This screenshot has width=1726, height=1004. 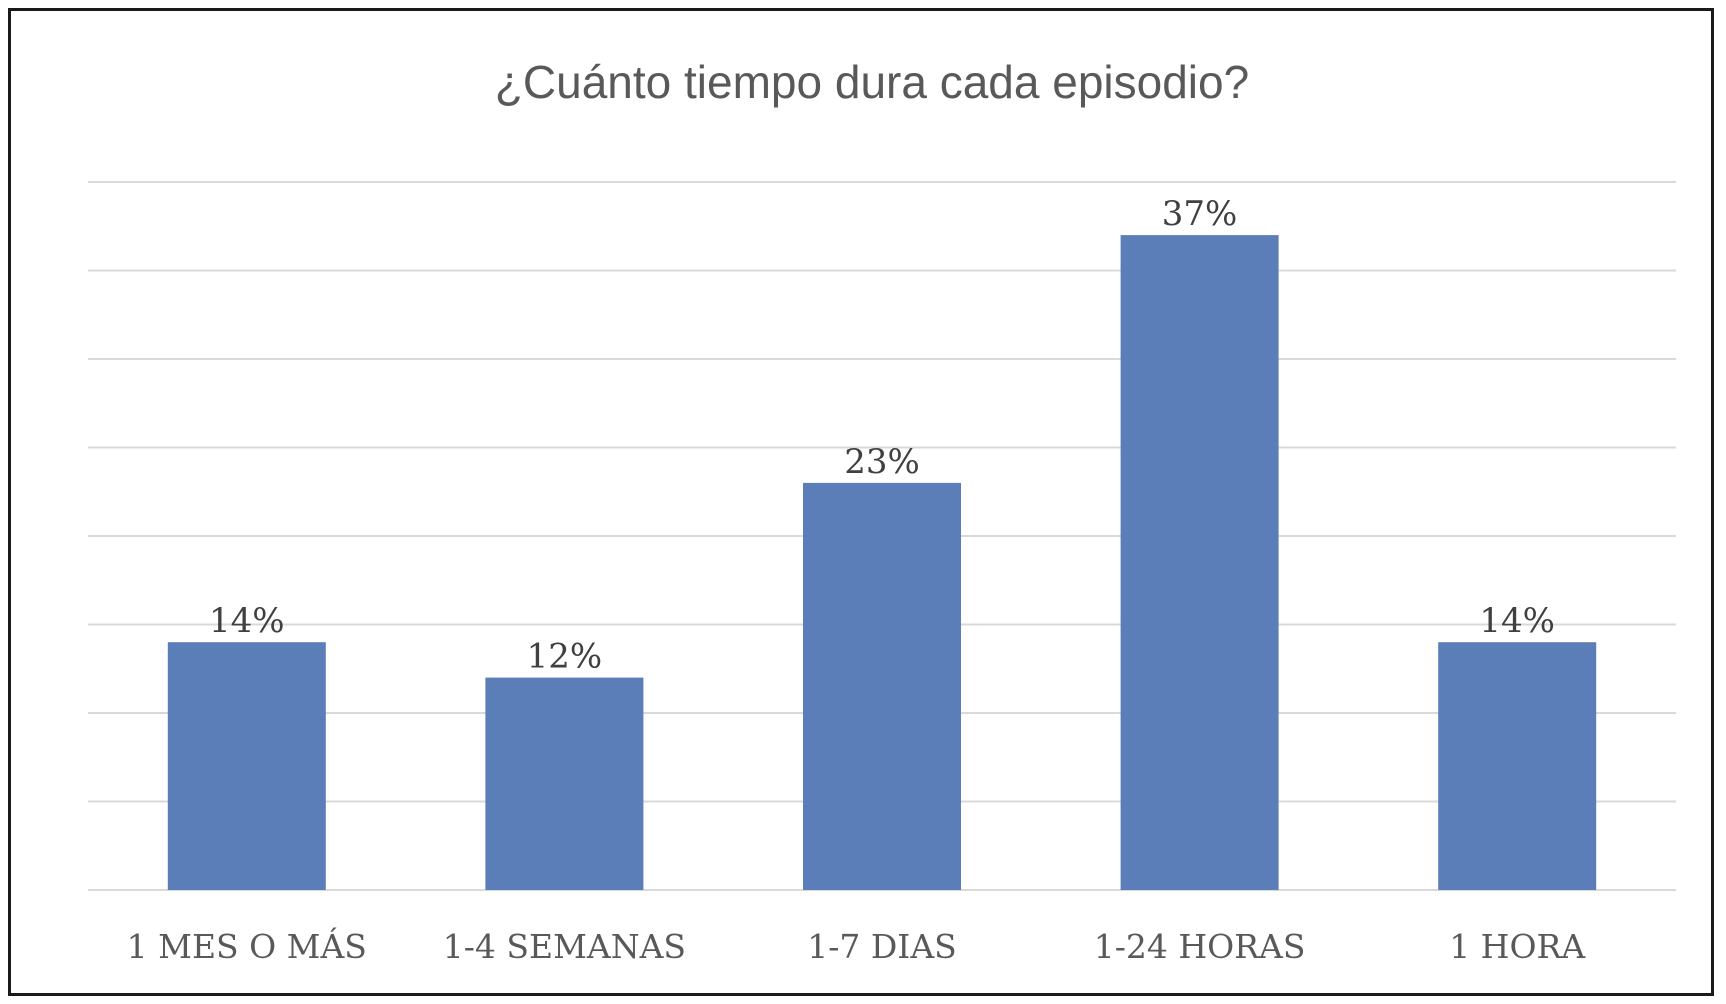 What do you see at coordinates (247, 946) in the screenshot?
I see `x-tick-label: 1 MES O MÁS` at bounding box center [247, 946].